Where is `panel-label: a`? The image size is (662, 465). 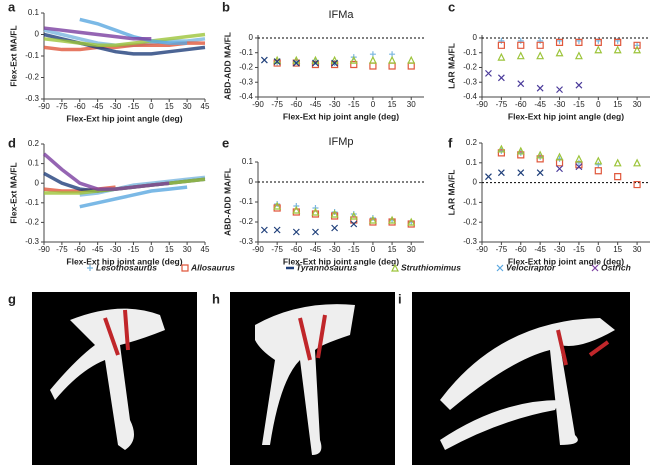
panel-label: a is located at coordinates (12, 7).